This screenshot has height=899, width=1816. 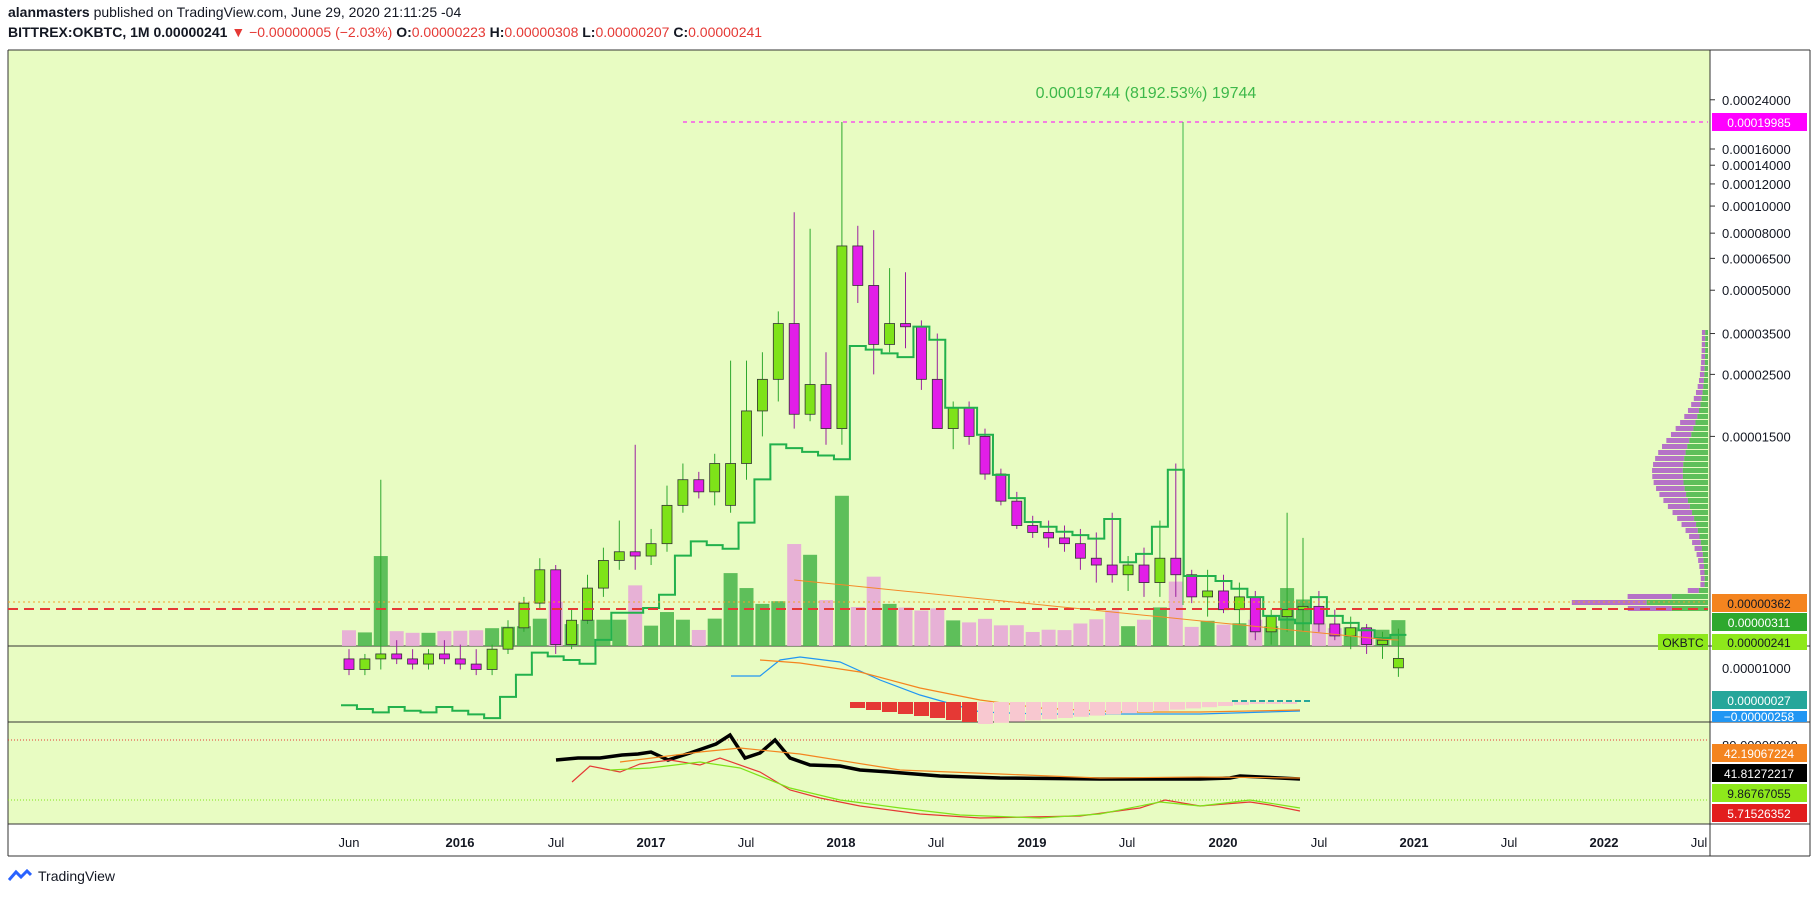 I want to click on ath-price-text: 0.00019985, so click(x=1759, y=123).